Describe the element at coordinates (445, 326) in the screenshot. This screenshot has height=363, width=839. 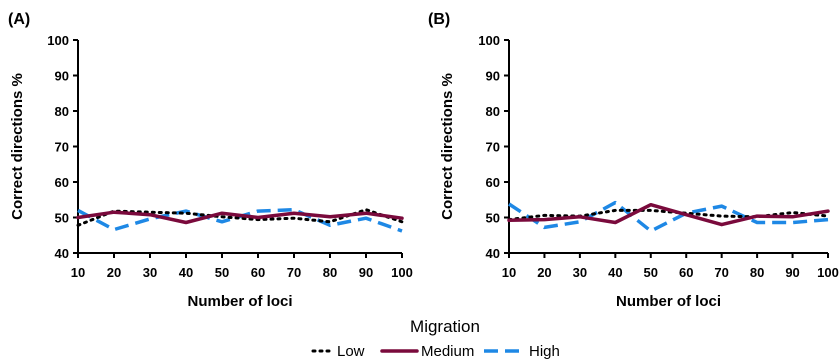
I see `legend-title: Migration` at that location.